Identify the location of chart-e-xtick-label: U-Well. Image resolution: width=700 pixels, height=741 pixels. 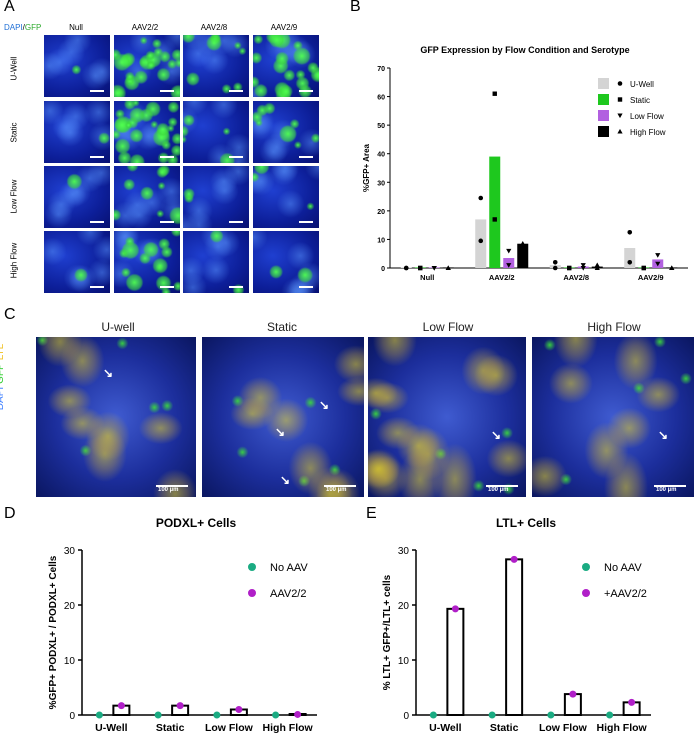
(445, 728).